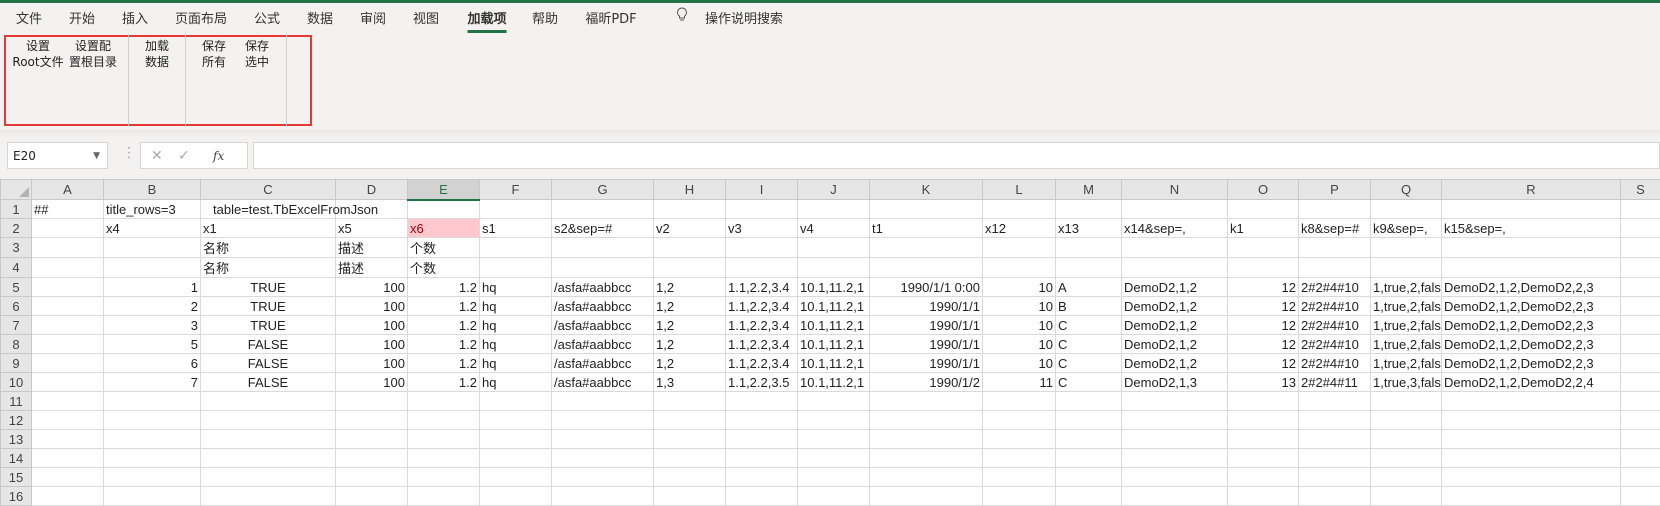  Describe the element at coordinates (371, 344) in the screenshot. I see `cell-D8: 100` at that location.